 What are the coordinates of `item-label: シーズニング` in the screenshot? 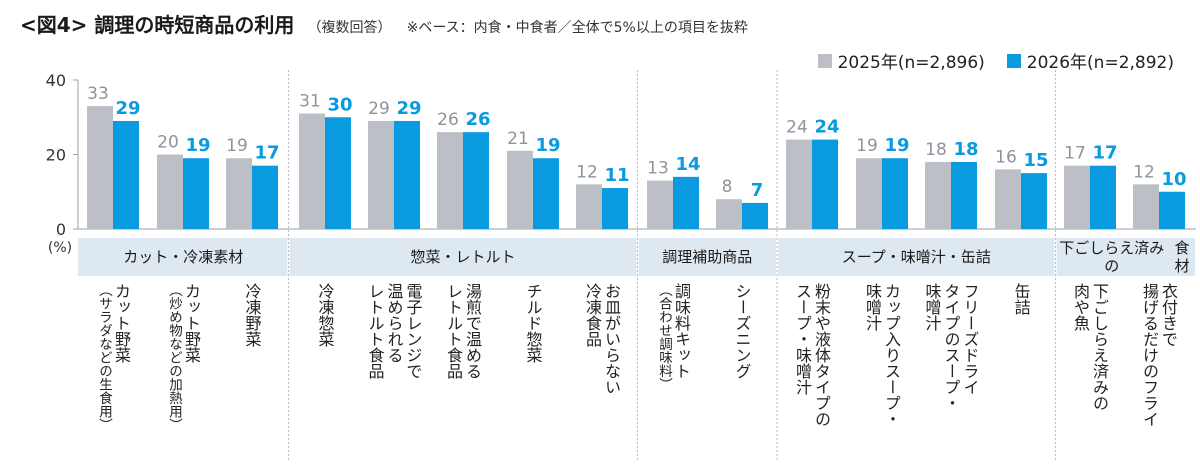 It's located at (742, 331).